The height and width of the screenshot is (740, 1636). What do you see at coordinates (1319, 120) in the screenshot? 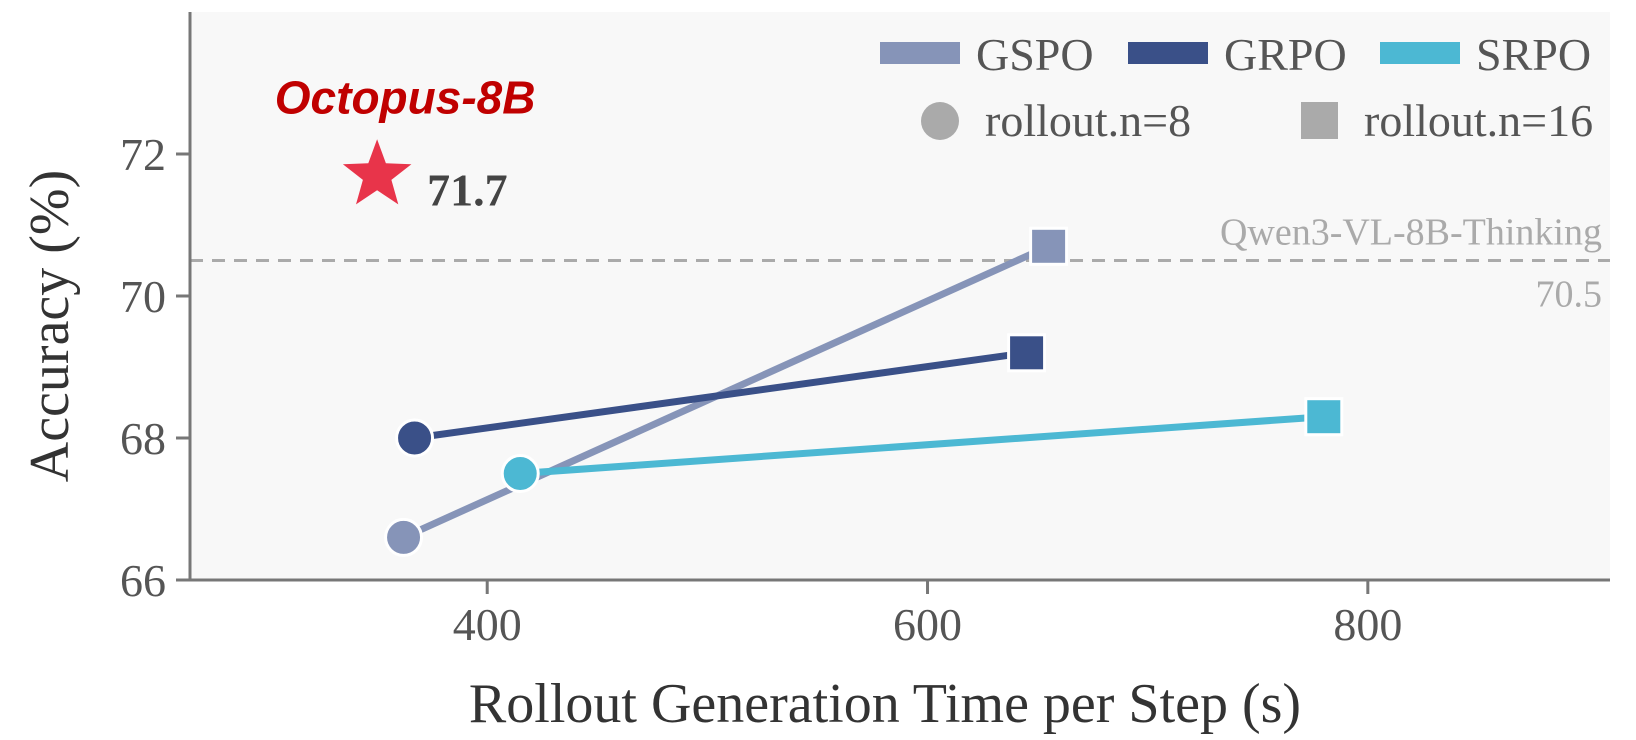
I see `legend-marker-square` at bounding box center [1319, 120].